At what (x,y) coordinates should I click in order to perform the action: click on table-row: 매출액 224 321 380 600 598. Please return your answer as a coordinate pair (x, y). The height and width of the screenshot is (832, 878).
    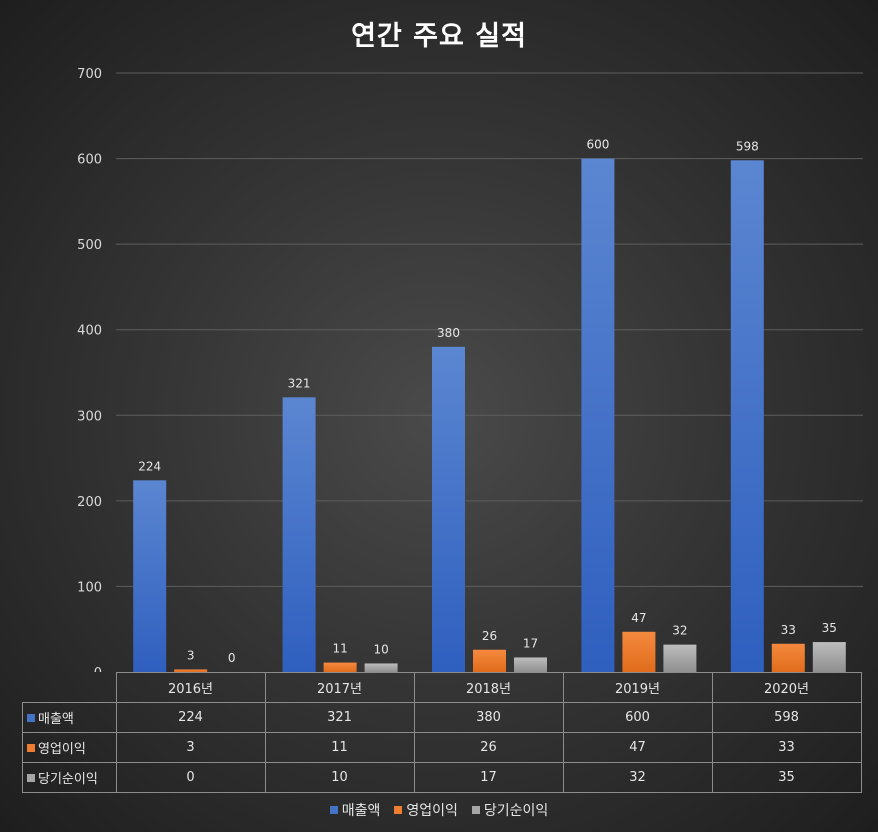
    Looking at the image, I should click on (442, 717).